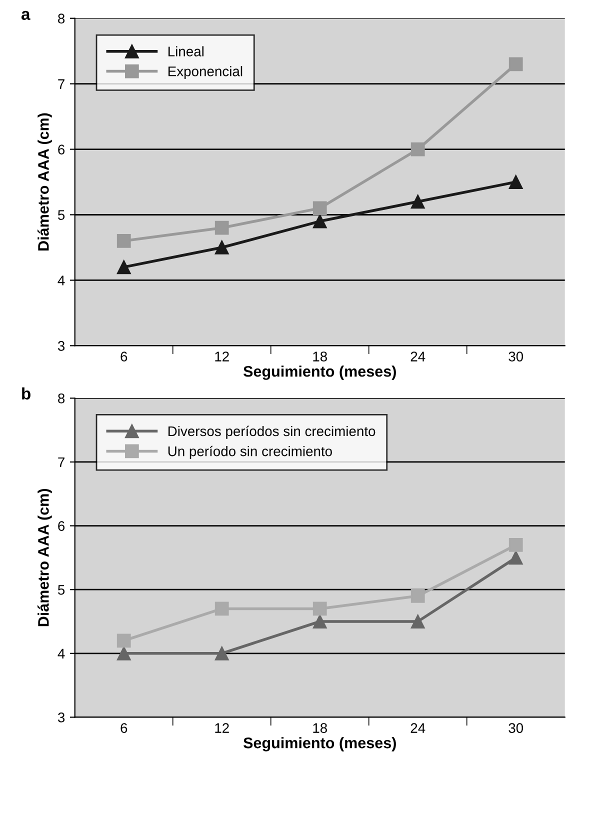 This screenshot has height=833, width=599. Describe the element at coordinates (25, 15) in the screenshot. I see `chart-title: a` at that location.